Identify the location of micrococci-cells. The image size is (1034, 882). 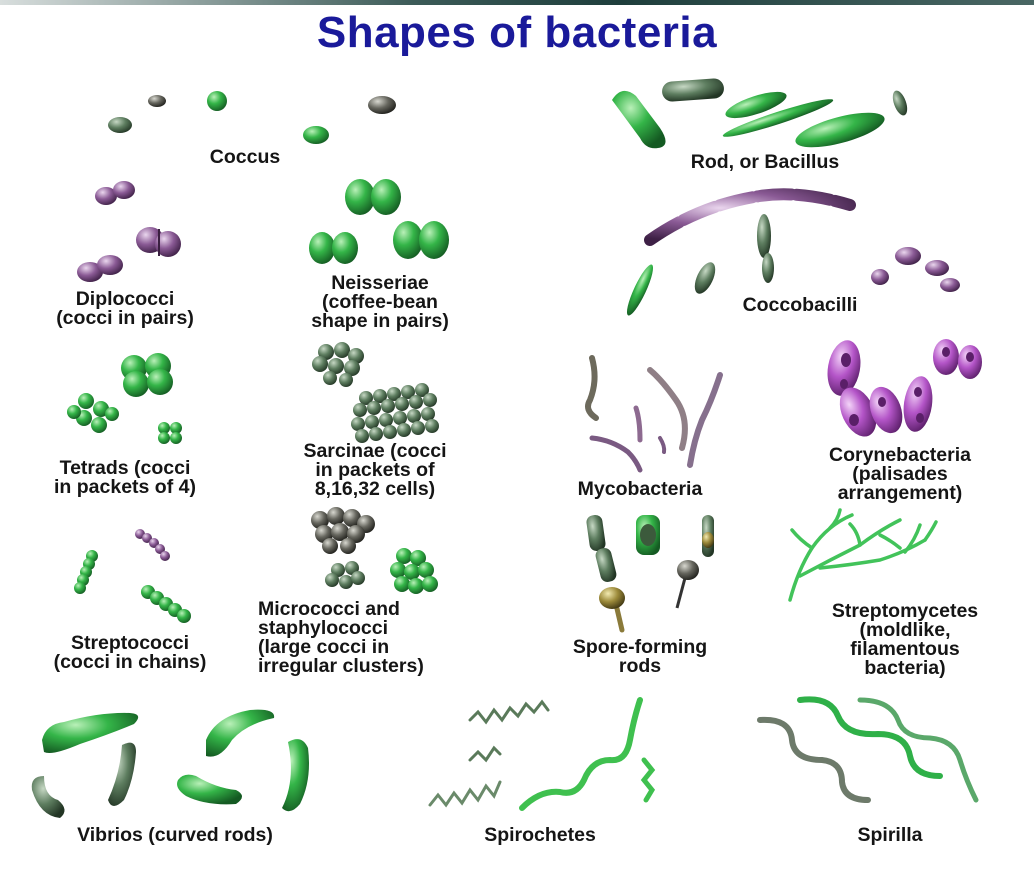
(374, 550).